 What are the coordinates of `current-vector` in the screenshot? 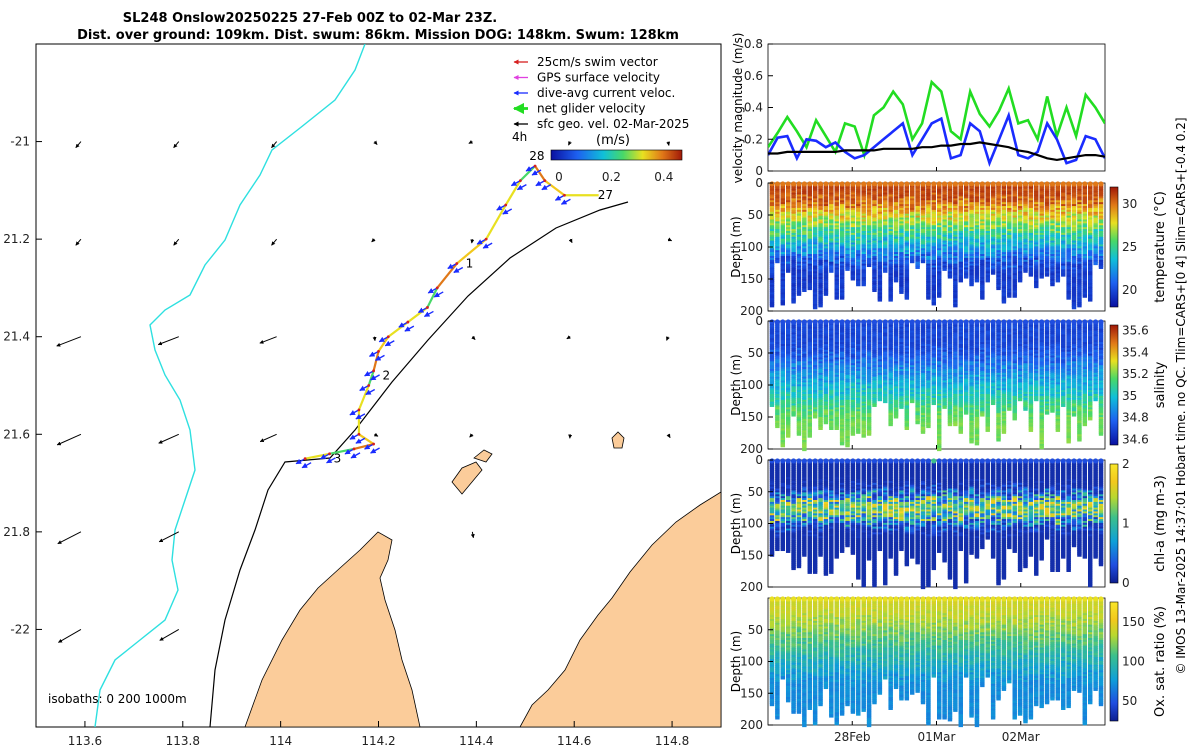 It's located at (355, 455).